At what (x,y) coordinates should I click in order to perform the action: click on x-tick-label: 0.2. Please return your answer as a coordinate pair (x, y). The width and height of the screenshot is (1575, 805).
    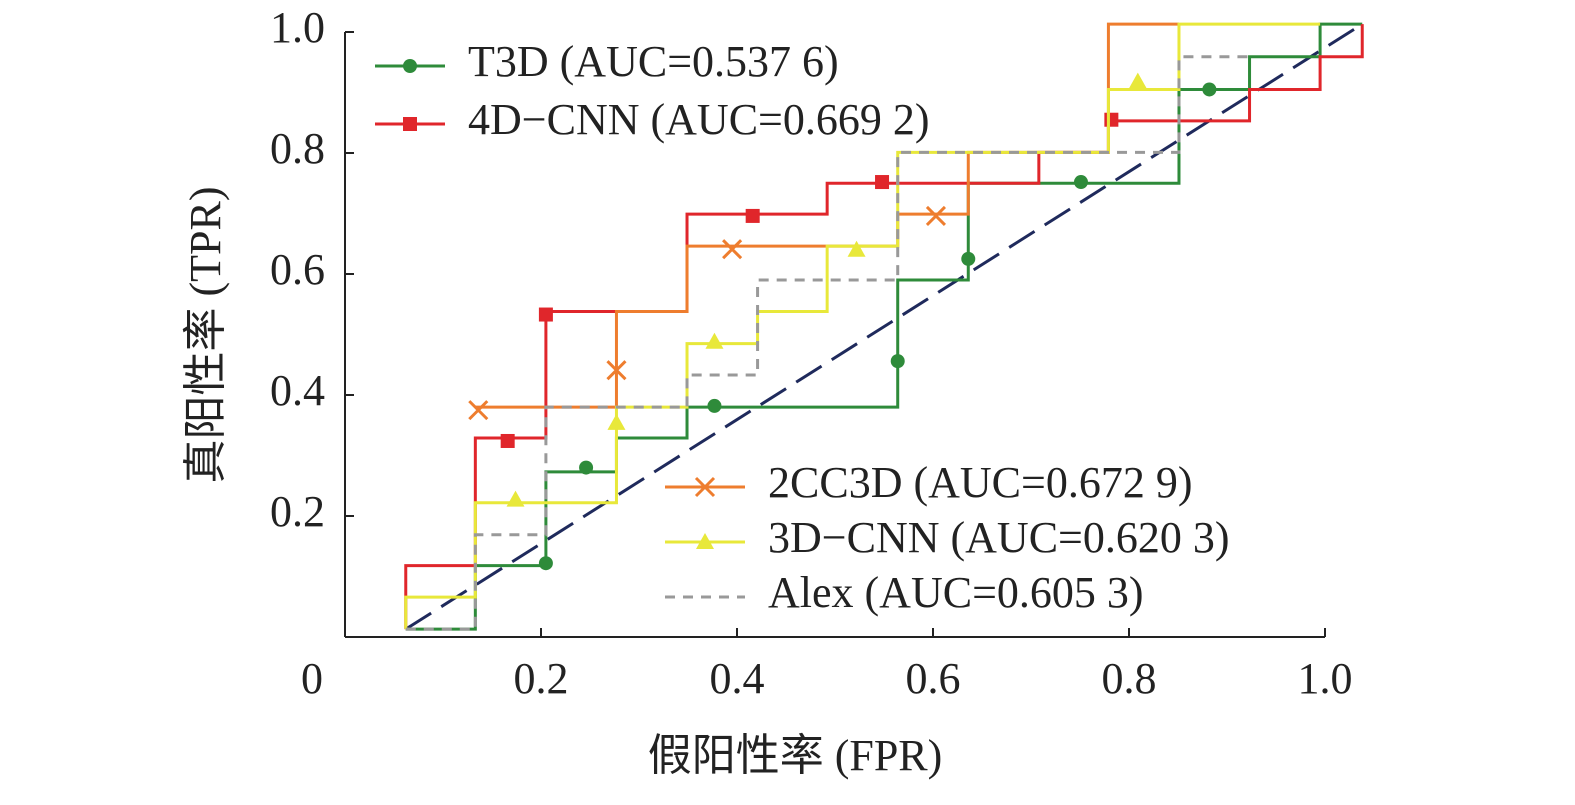
    Looking at the image, I should click on (541, 678).